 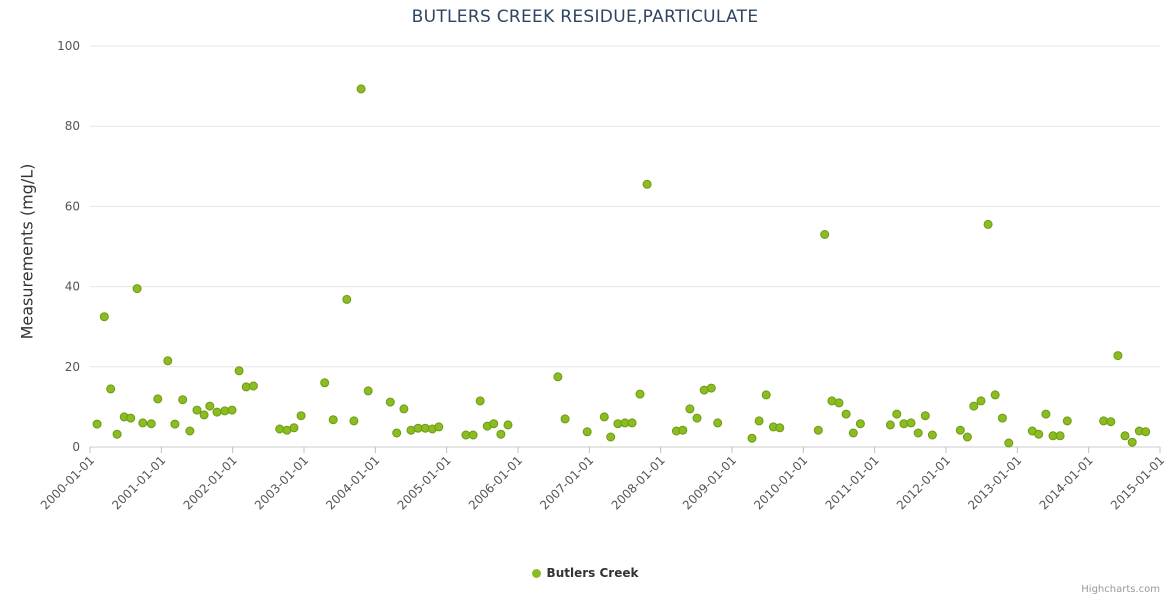 I want to click on x-axis-label: 2002-01-01, so click(x=210, y=482).